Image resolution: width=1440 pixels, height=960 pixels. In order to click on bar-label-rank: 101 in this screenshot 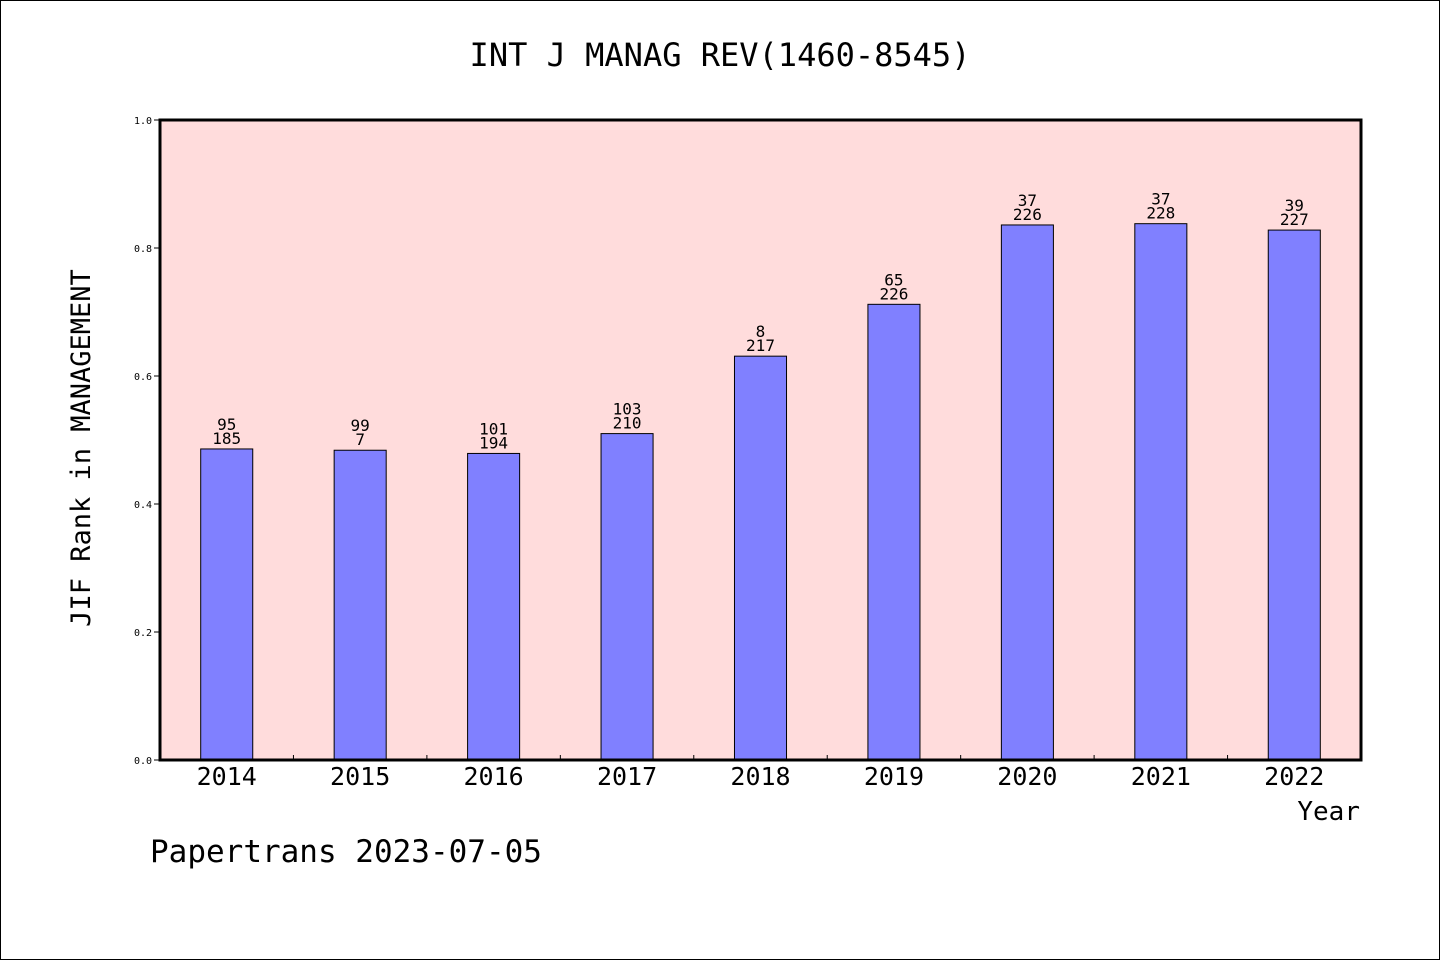, I will do `click(493, 428)`.